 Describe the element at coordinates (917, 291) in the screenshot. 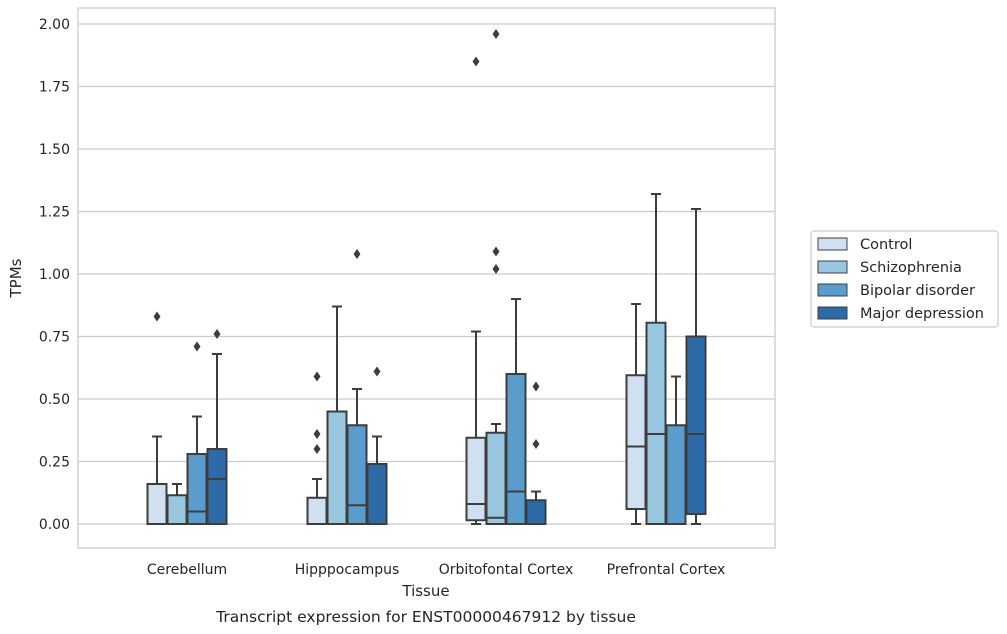

I see `legend-label: Bipolar disorder` at that location.